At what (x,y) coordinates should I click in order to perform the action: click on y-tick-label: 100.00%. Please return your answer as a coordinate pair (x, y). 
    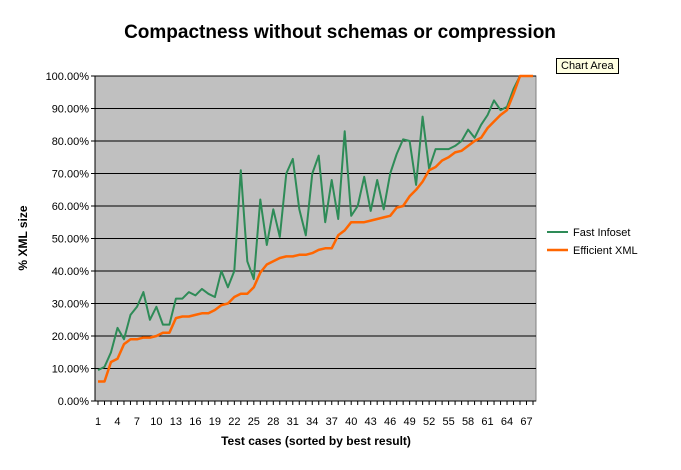
    Looking at the image, I should click on (68, 77).